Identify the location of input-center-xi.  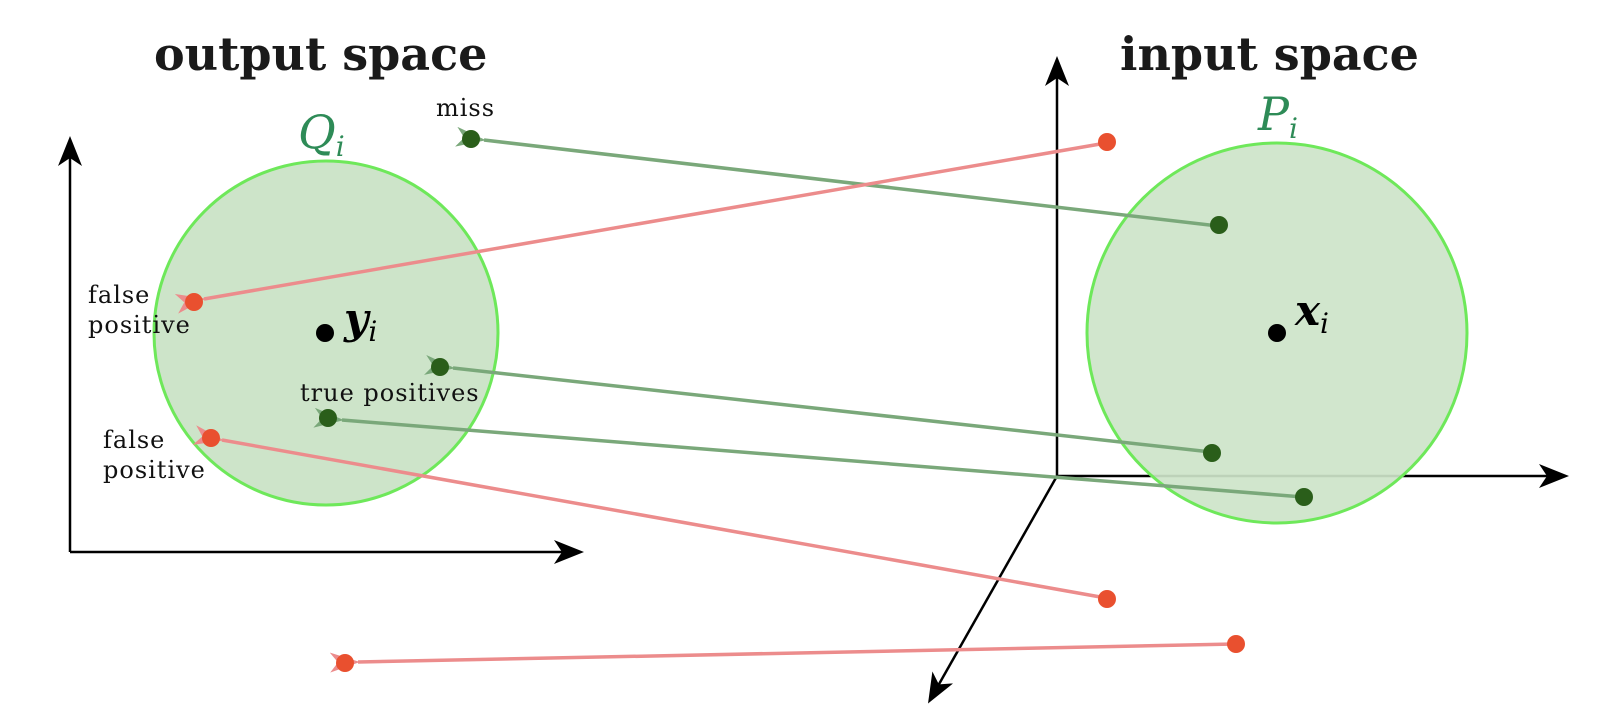
(1277, 333).